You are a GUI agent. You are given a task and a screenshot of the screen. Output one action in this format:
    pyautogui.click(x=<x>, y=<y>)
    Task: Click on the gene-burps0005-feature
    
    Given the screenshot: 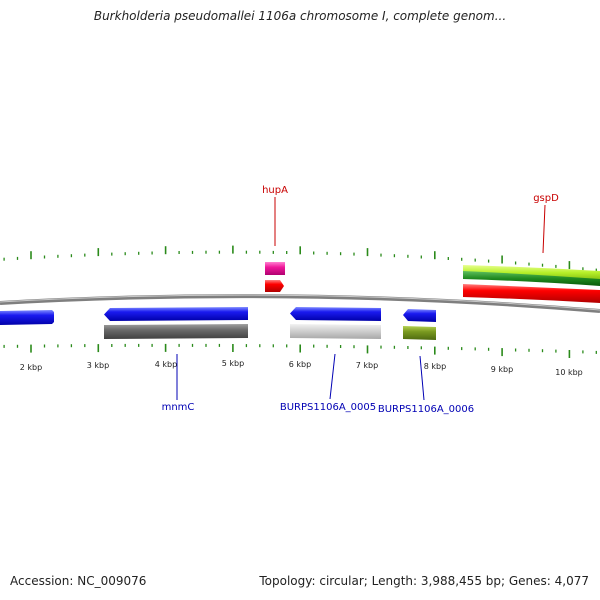 What is the action you would take?
    pyautogui.click(x=335, y=331)
    